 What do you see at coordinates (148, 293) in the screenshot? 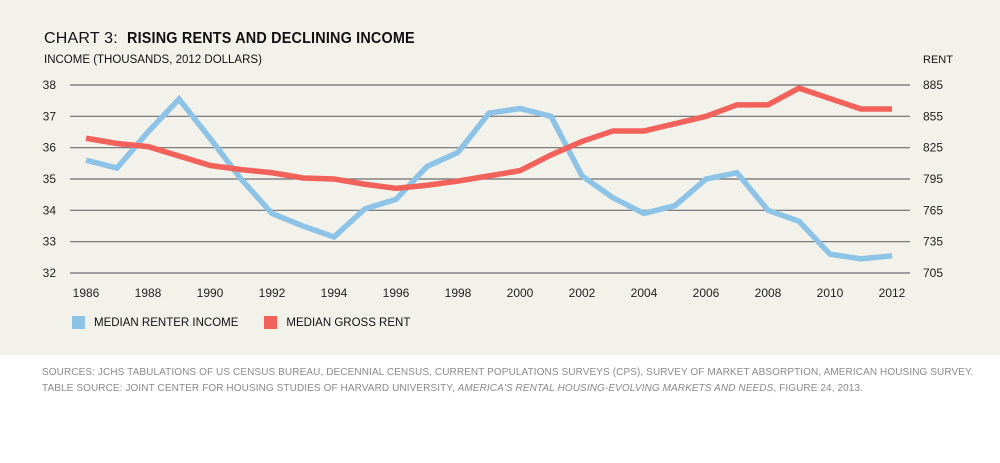
I see `x-axis-tick-label: 1988` at bounding box center [148, 293].